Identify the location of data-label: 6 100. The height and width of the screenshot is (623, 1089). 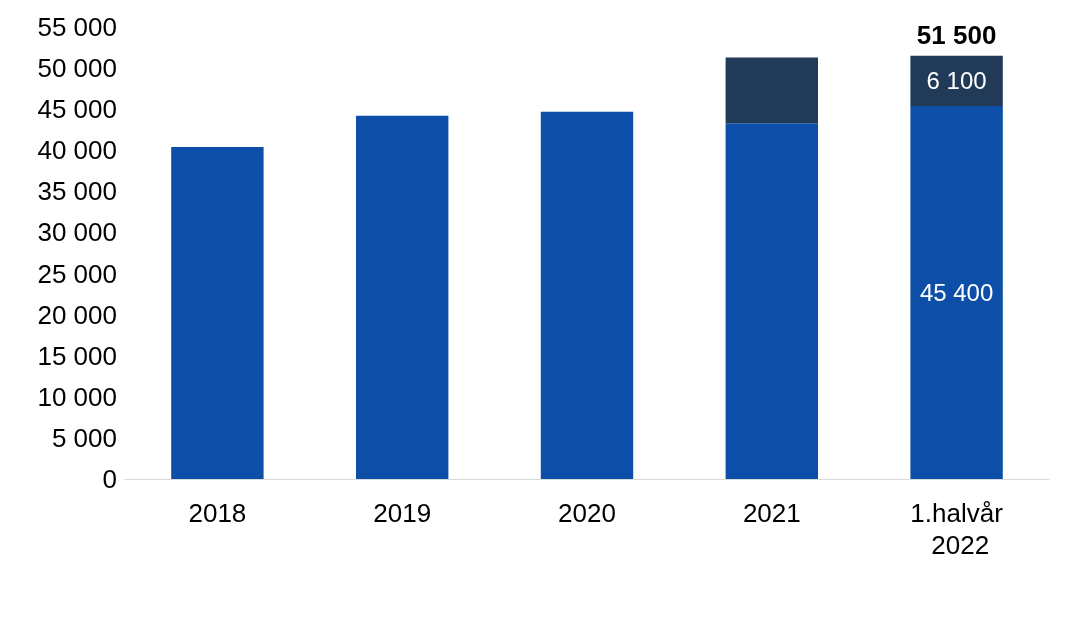
(956, 81).